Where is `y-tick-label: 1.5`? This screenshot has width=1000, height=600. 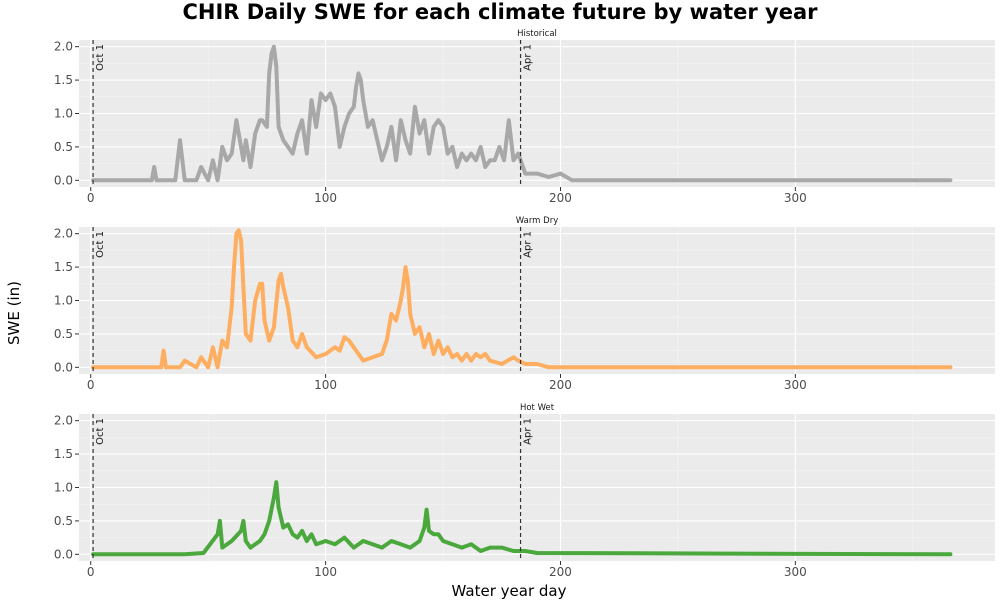
y-tick-label: 1.5 is located at coordinates (63, 267).